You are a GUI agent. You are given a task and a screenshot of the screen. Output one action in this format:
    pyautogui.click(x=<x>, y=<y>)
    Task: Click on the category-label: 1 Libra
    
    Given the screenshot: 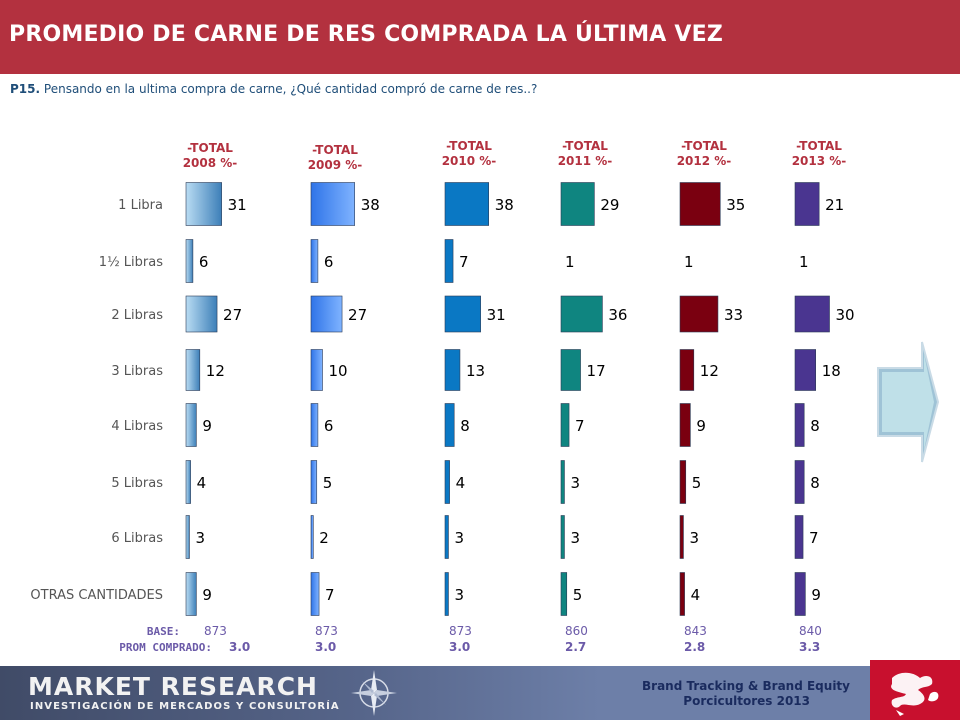 What is the action you would take?
    pyautogui.click(x=140, y=205)
    